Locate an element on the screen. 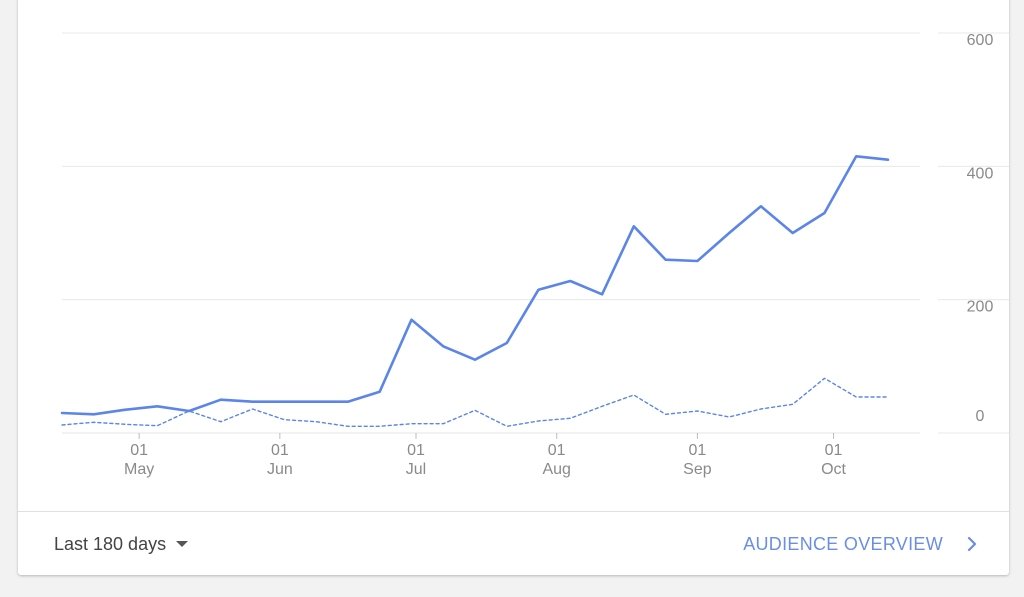 The height and width of the screenshot is (597, 1024). x-tick-day-may: 01 is located at coordinates (139, 450).